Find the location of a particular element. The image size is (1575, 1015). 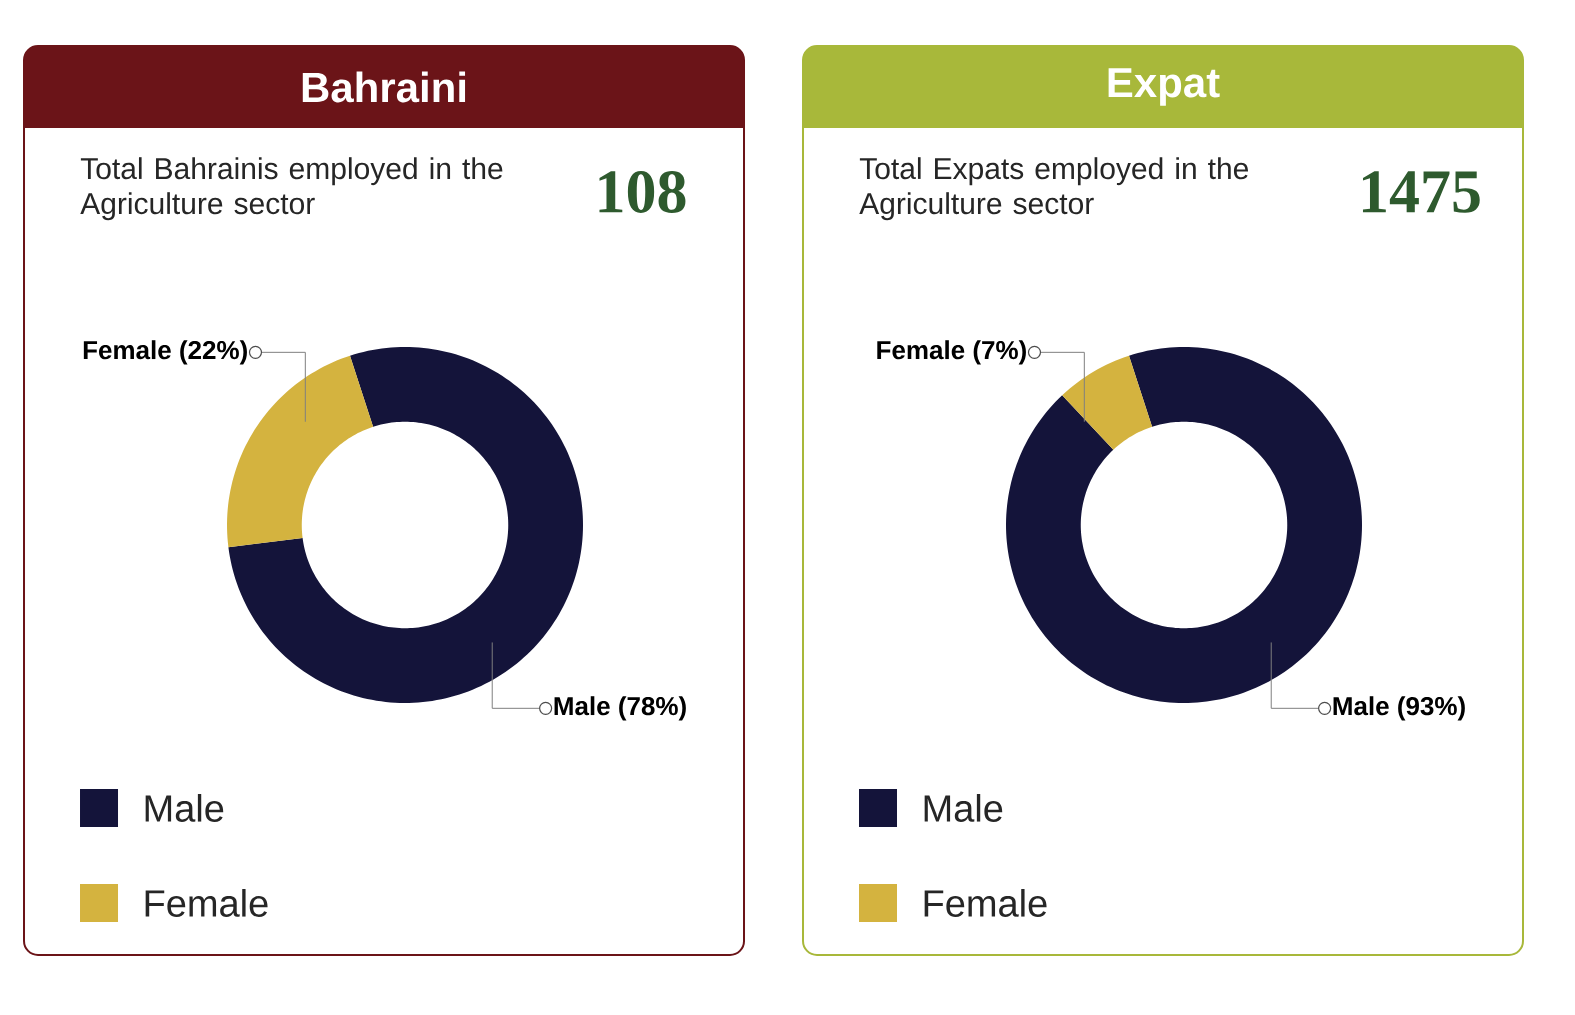

text: 1475 is located at coordinates (1421, 192).